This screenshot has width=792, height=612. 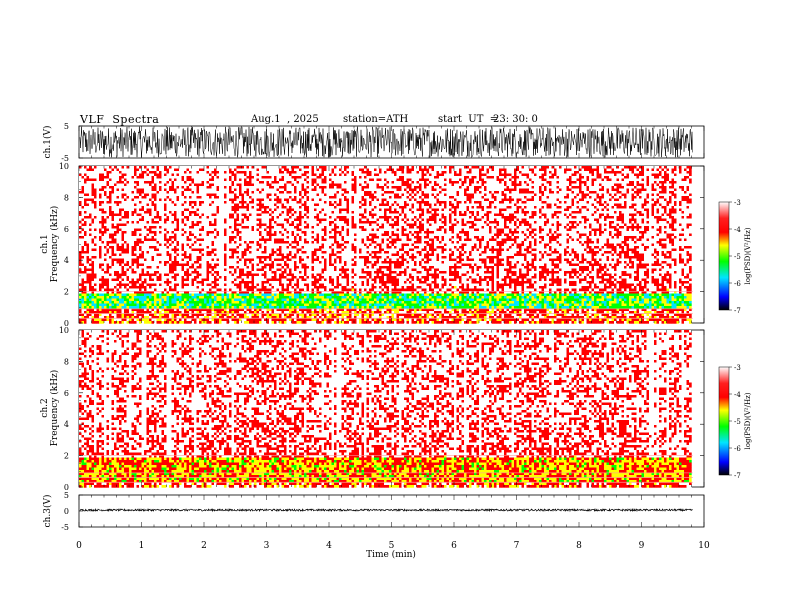 I want to click on ch1-colorbar-label: log(PSD)(V²/Hz), so click(x=748, y=255).